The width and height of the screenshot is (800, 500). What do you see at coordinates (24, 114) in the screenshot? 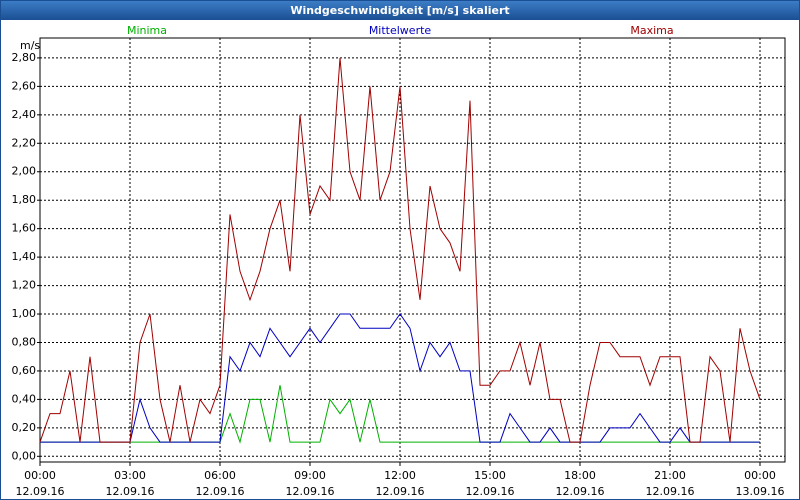
I see `y-tick-label: 2,40` at bounding box center [24, 114].